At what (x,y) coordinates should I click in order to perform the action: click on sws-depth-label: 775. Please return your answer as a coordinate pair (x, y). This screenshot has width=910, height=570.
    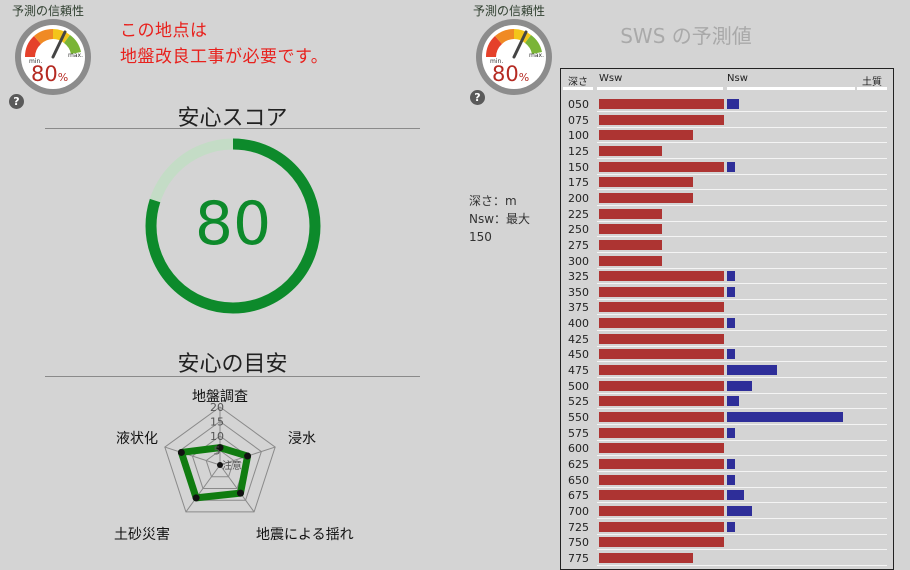
    Looking at the image, I should click on (578, 558).